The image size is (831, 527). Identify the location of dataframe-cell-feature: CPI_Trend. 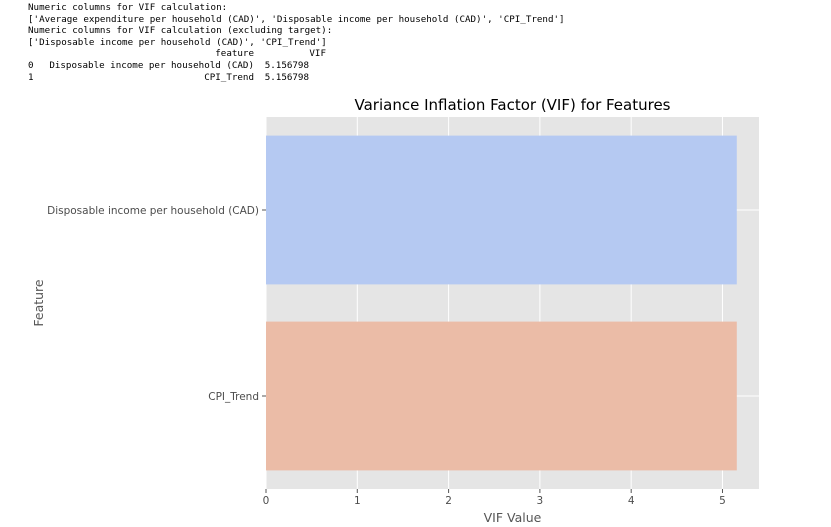
(229, 77).